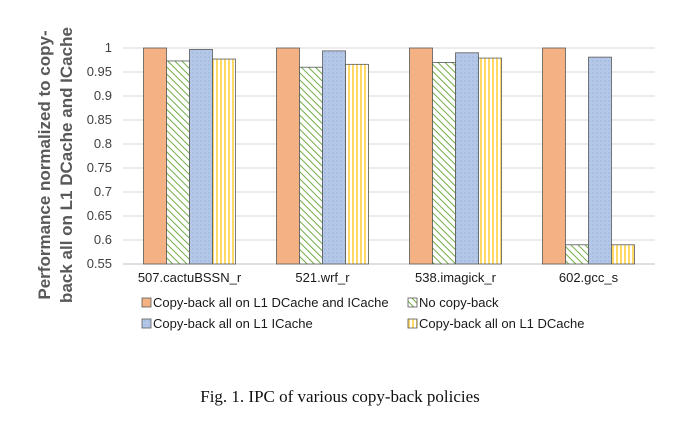 This screenshot has height=429, width=680. Describe the element at coordinates (66, 165) in the screenshot. I see `y-axis-label-line-2: back all on L1 DCache and ICache` at that location.